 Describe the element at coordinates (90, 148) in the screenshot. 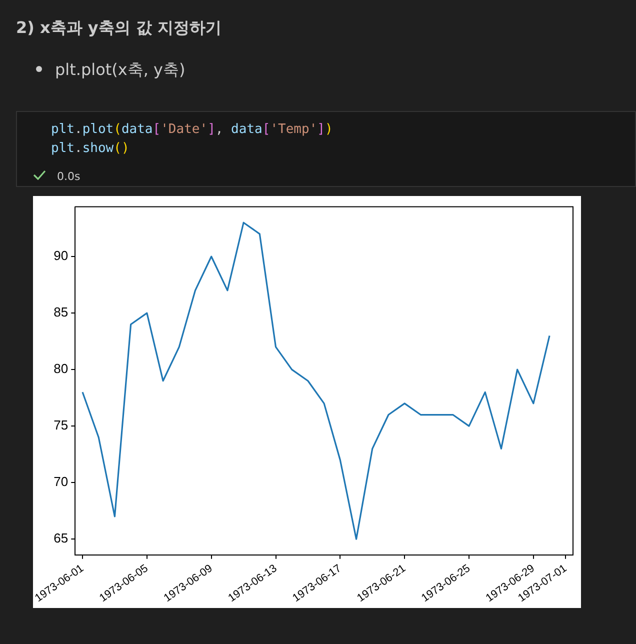

I see `text: plt.show()` at that location.